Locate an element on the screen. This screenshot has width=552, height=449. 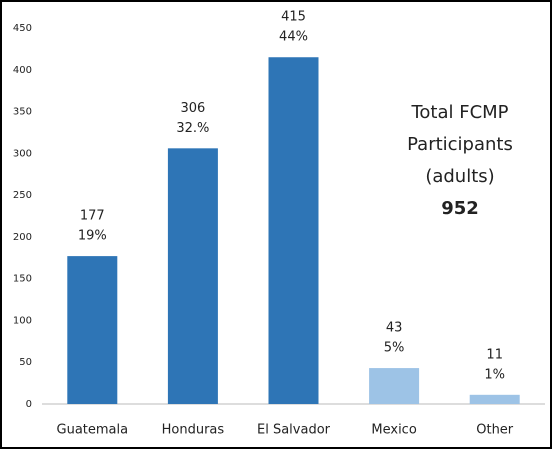
annotation-total: 952 is located at coordinates (460, 208).